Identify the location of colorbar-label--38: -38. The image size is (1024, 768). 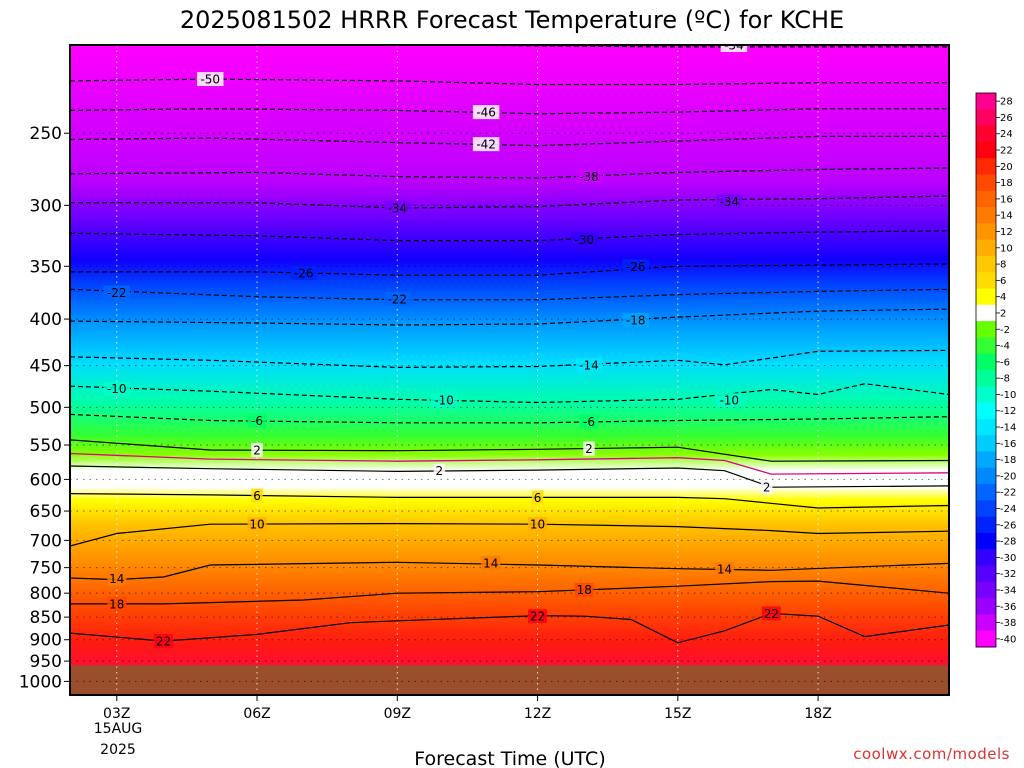
(1008, 623).